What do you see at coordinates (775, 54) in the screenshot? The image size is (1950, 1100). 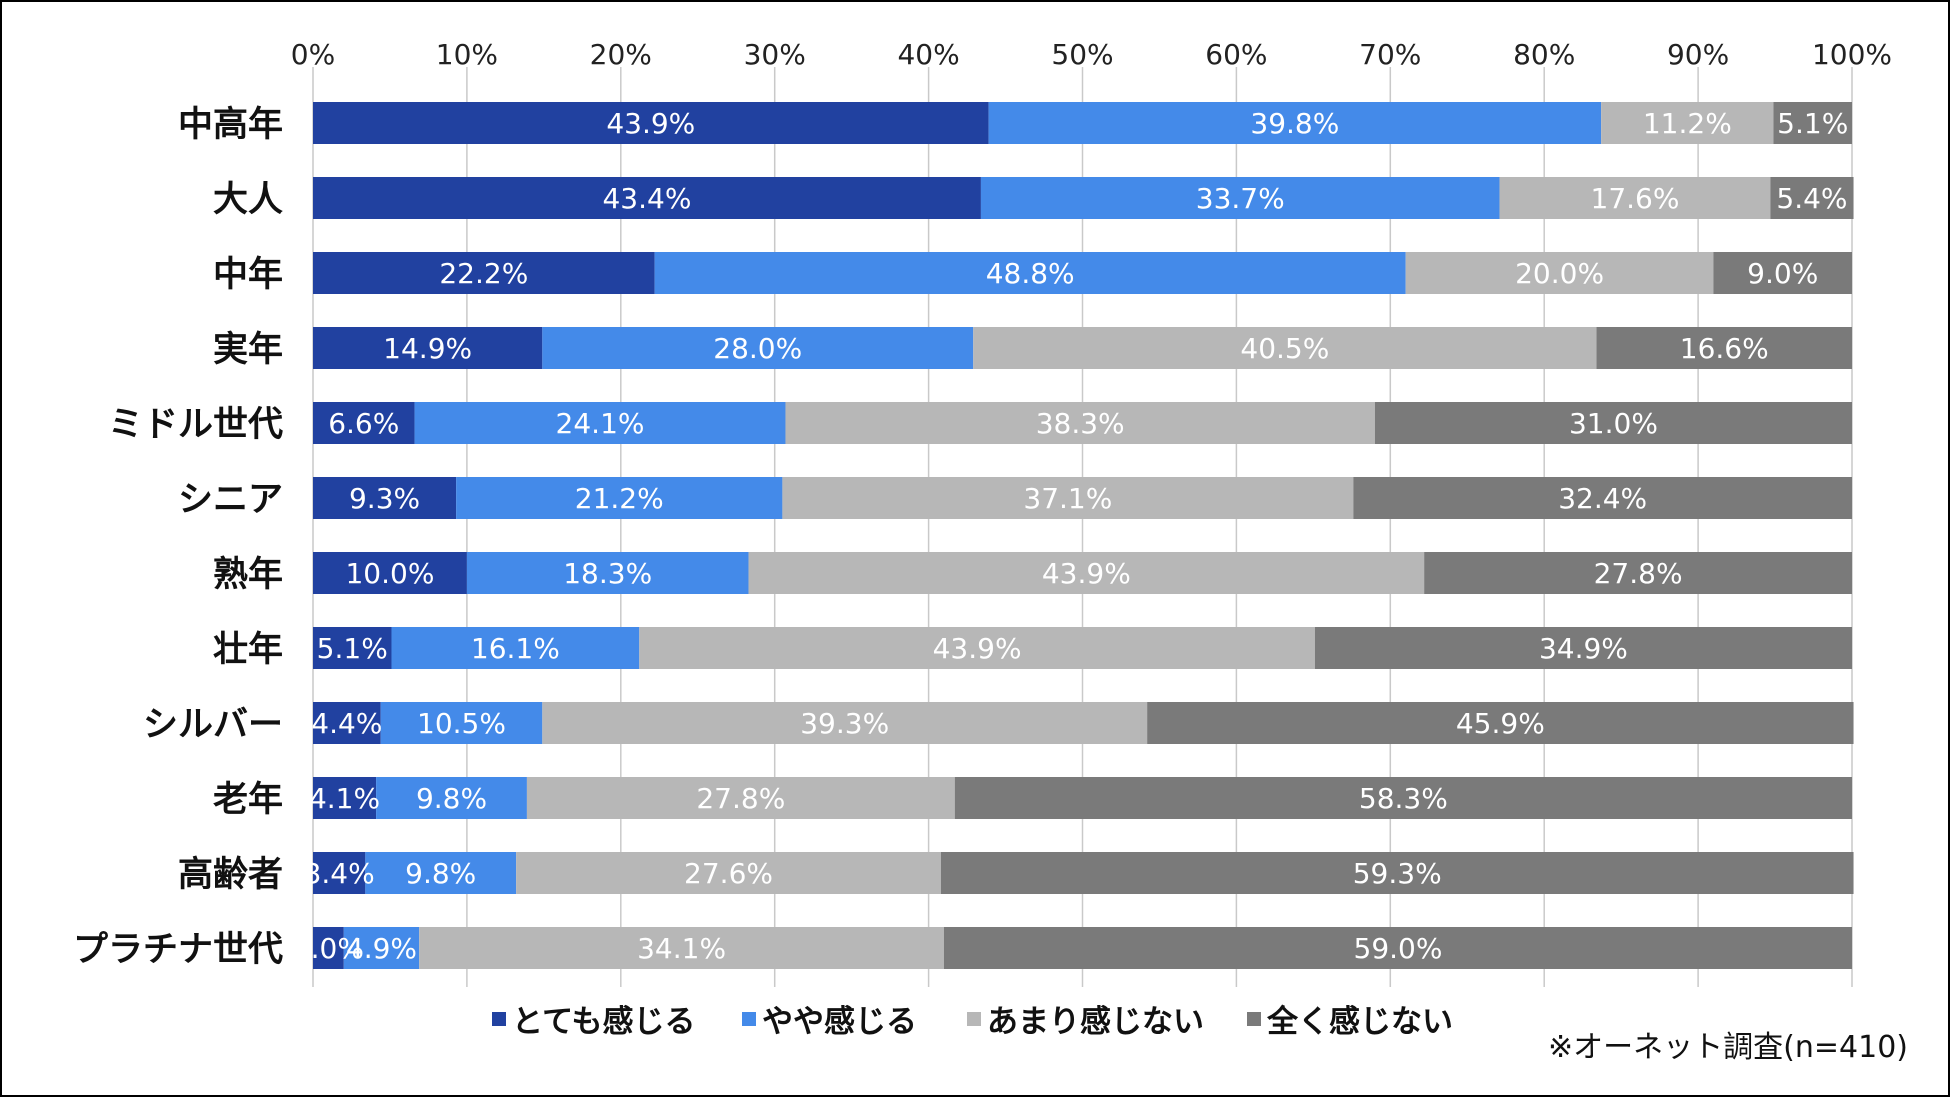 I see `x-tick-label: 30%` at bounding box center [775, 54].